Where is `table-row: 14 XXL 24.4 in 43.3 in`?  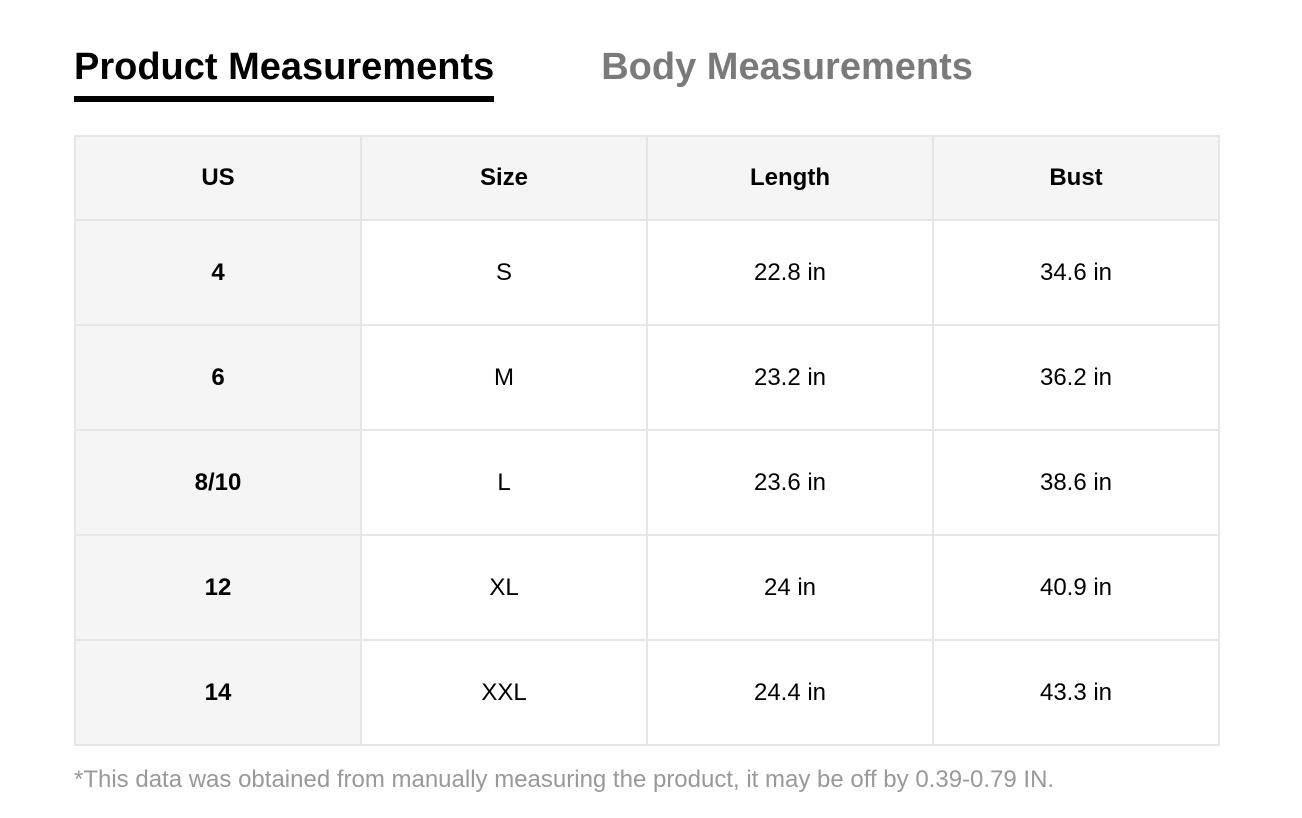
table-row: 14 XXL 24.4 in 43.3 in is located at coordinates (647, 692).